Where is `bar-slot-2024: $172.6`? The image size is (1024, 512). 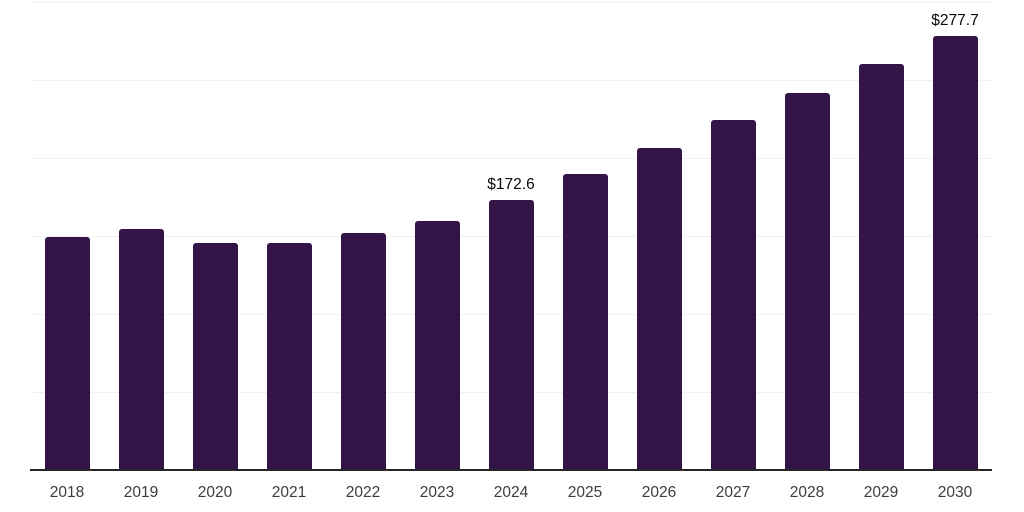
bar-slot-2024: $172.6 is located at coordinates (511, 234).